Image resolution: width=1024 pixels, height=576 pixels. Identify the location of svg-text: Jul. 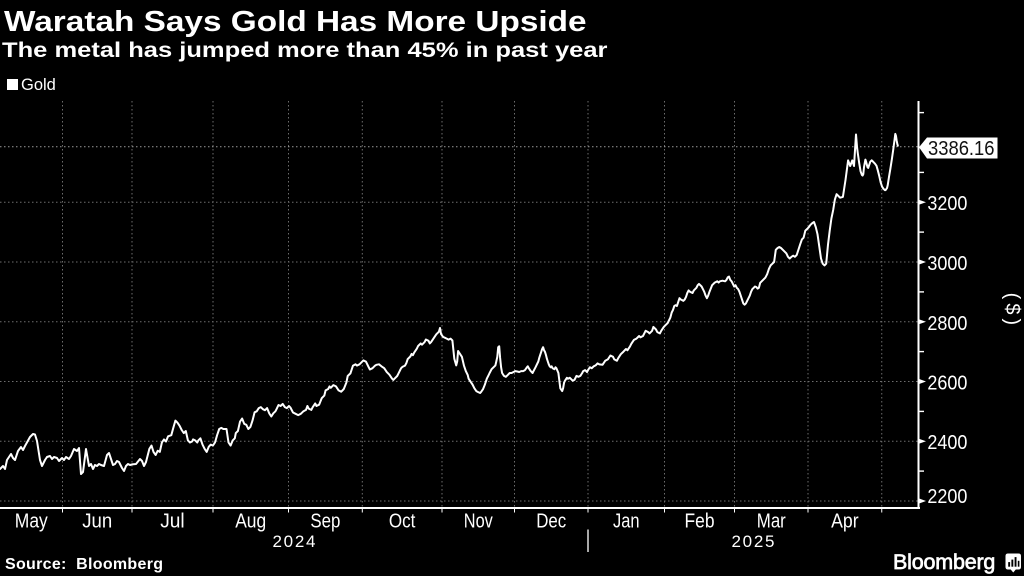
(172, 521).